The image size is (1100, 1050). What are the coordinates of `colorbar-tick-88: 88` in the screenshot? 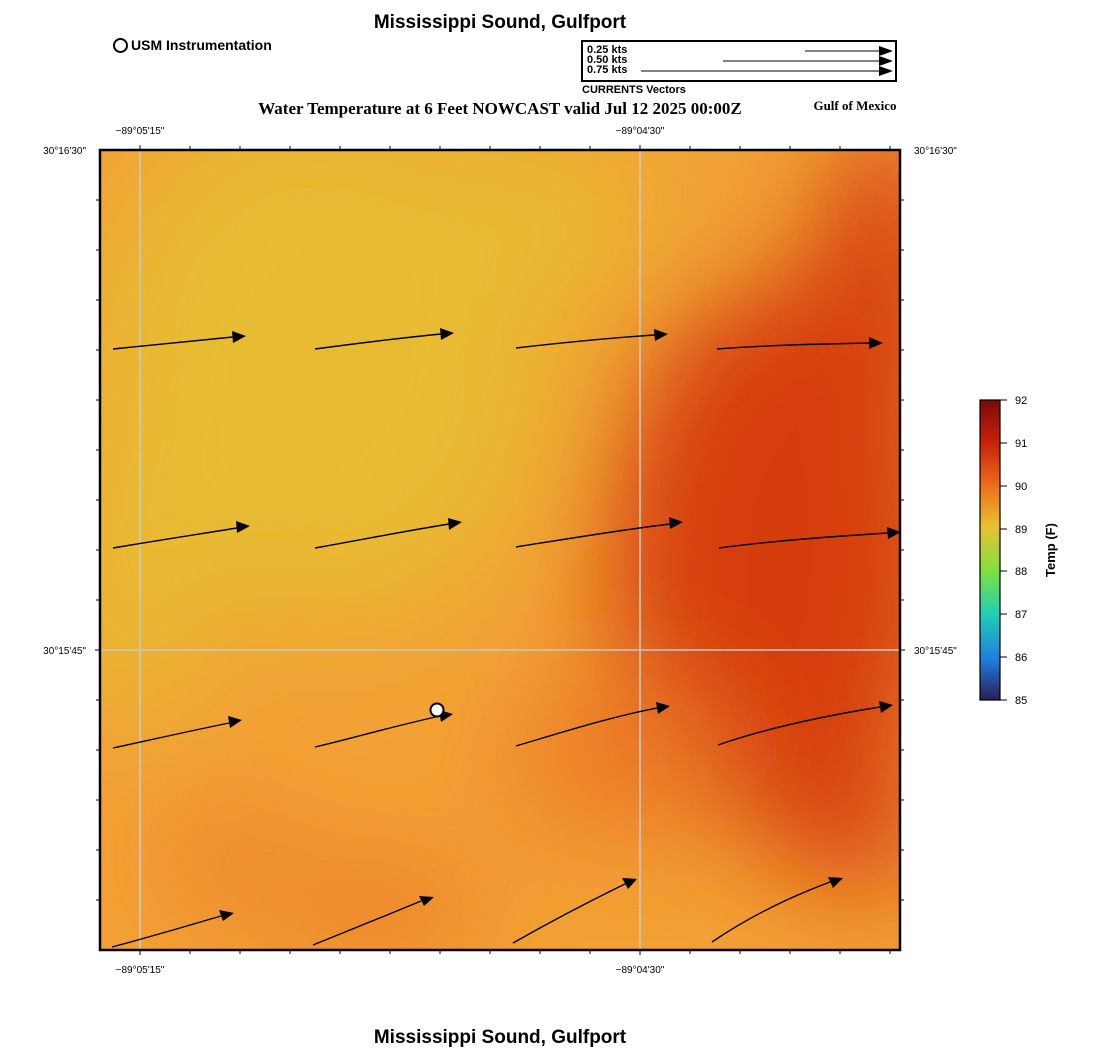 It's located at (1021, 572).